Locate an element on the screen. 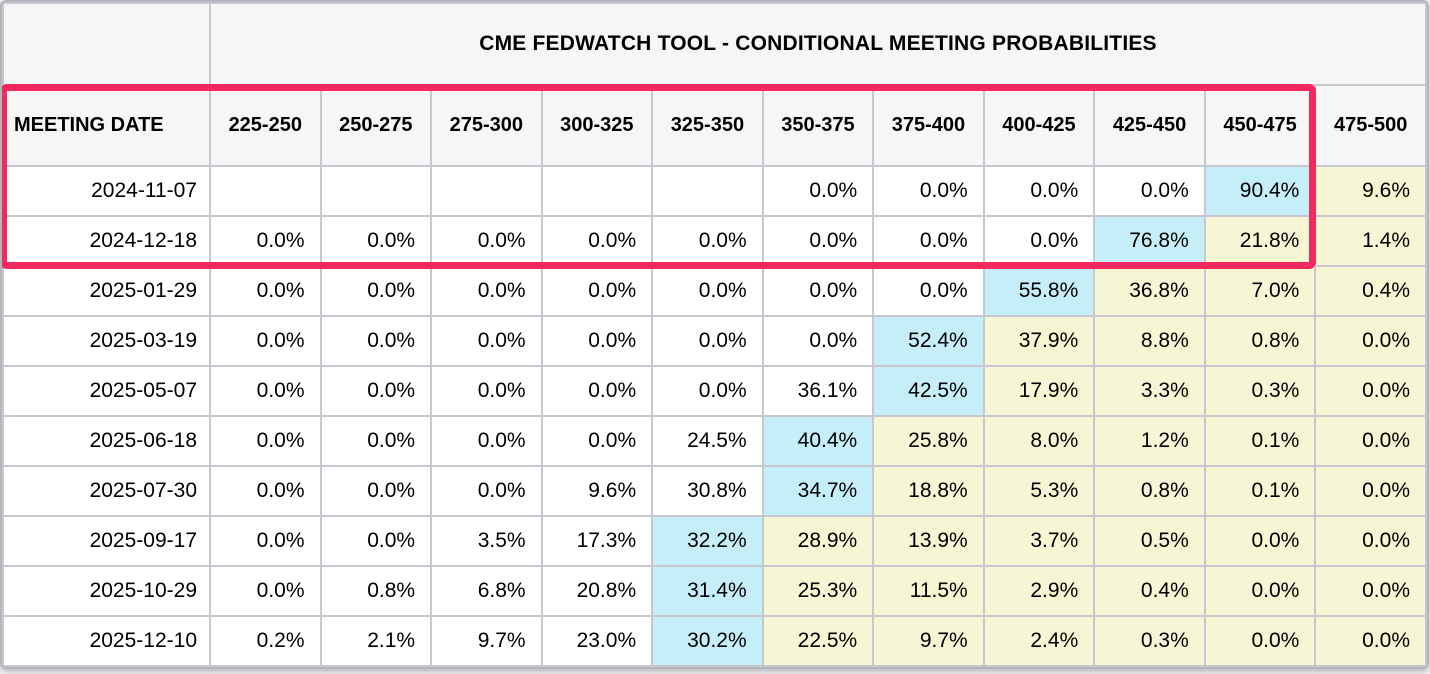  rate-range-header: 225-250 is located at coordinates (265, 125).